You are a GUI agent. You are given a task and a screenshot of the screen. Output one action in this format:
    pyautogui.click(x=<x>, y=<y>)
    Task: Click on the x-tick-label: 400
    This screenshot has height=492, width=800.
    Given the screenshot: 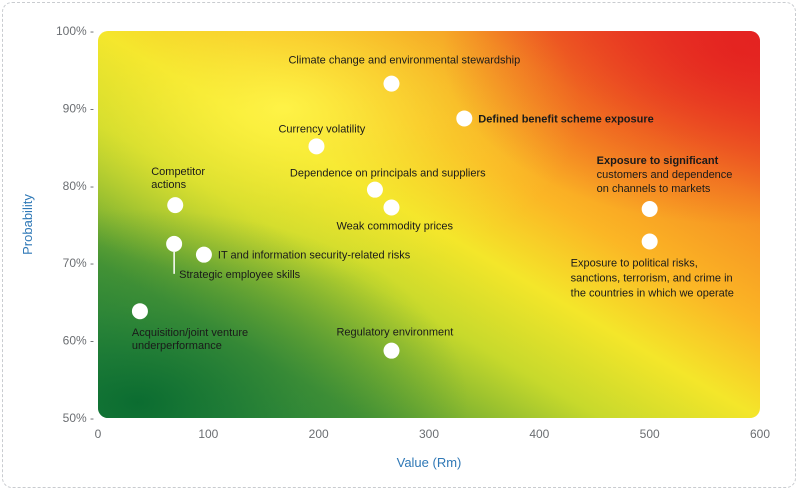 What is the action you would take?
    pyautogui.click(x=539, y=434)
    